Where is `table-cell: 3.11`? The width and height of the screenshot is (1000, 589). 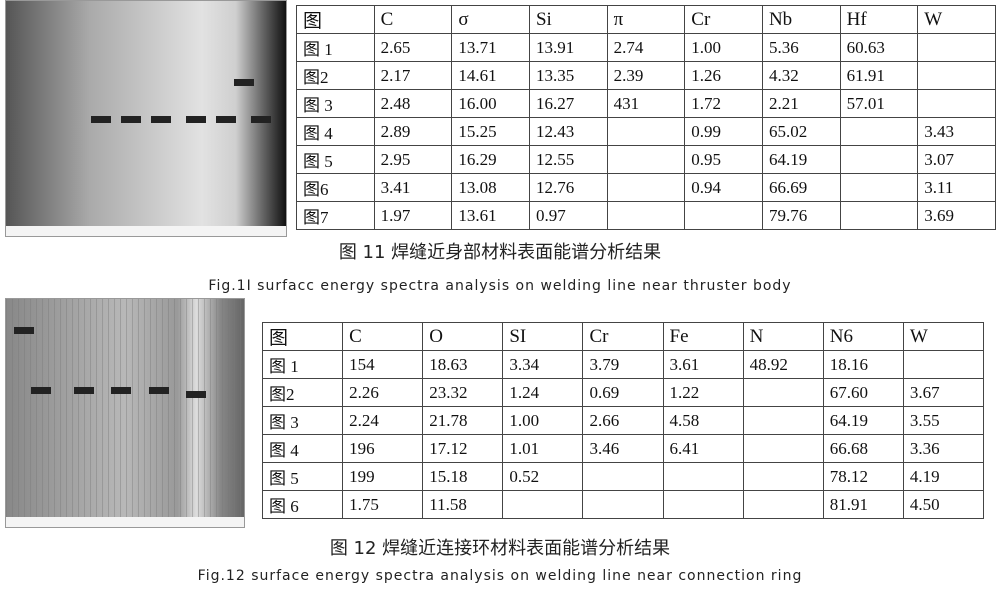 table-cell: 3.11 is located at coordinates (956, 187).